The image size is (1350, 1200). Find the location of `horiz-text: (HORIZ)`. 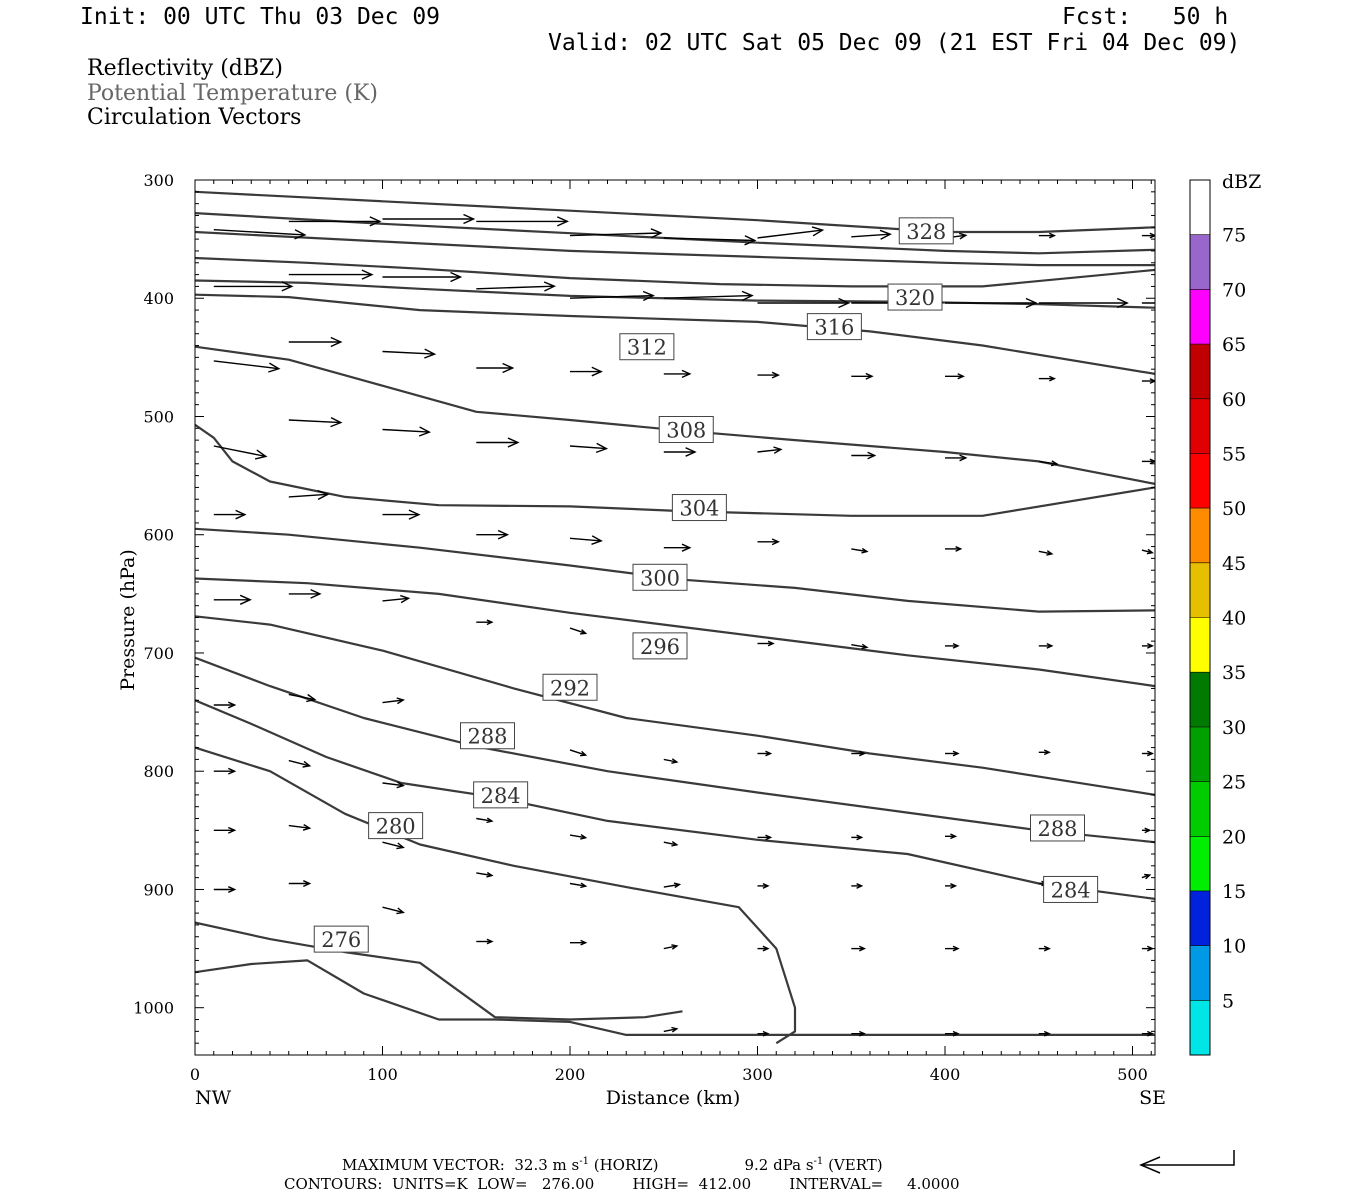

horiz-text: (HORIZ) is located at coordinates (623, 1165).